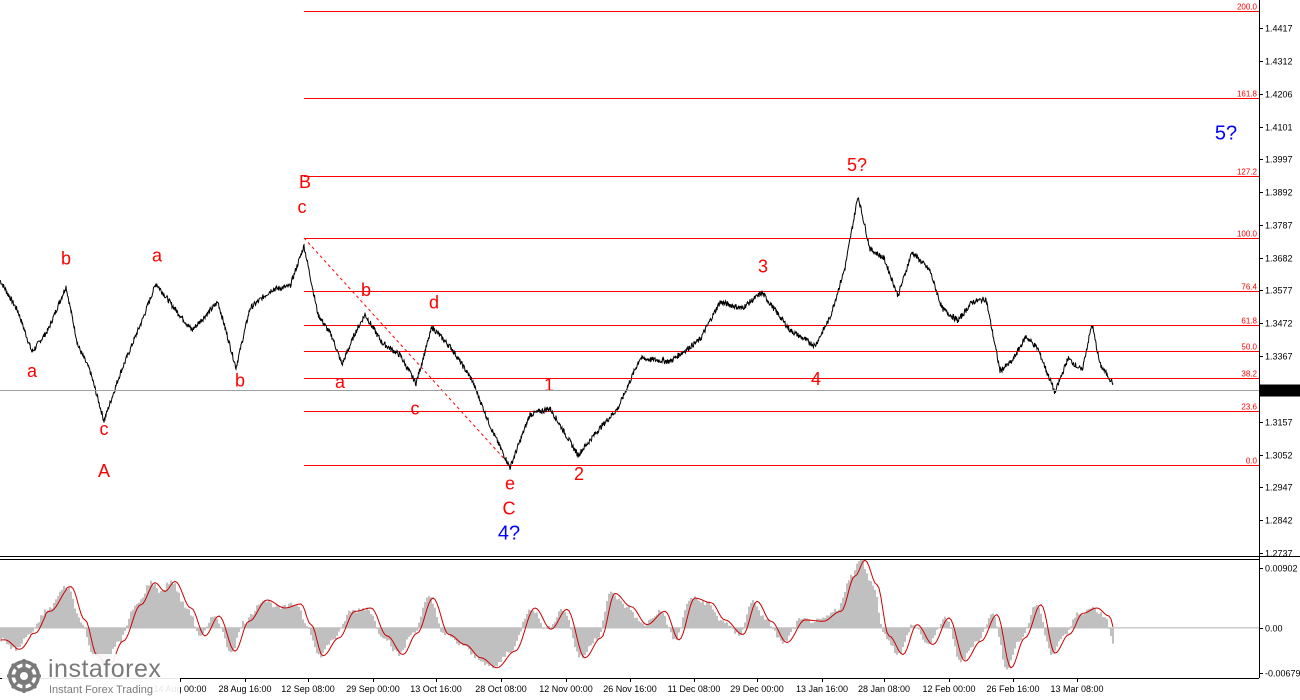  I want to click on wave-label: d, so click(434, 302).